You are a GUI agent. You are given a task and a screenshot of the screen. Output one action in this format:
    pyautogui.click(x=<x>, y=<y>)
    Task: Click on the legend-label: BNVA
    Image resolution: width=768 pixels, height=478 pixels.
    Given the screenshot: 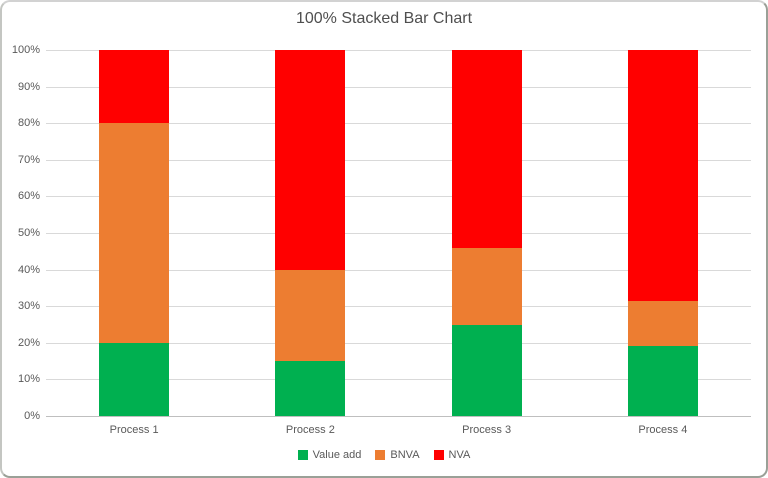 What is the action you would take?
    pyautogui.click(x=405, y=455)
    